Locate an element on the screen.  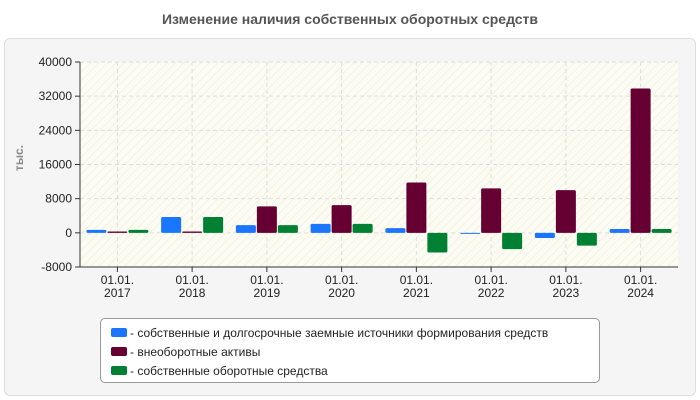
bar-s1-c4 is located at coordinates (416, 207).